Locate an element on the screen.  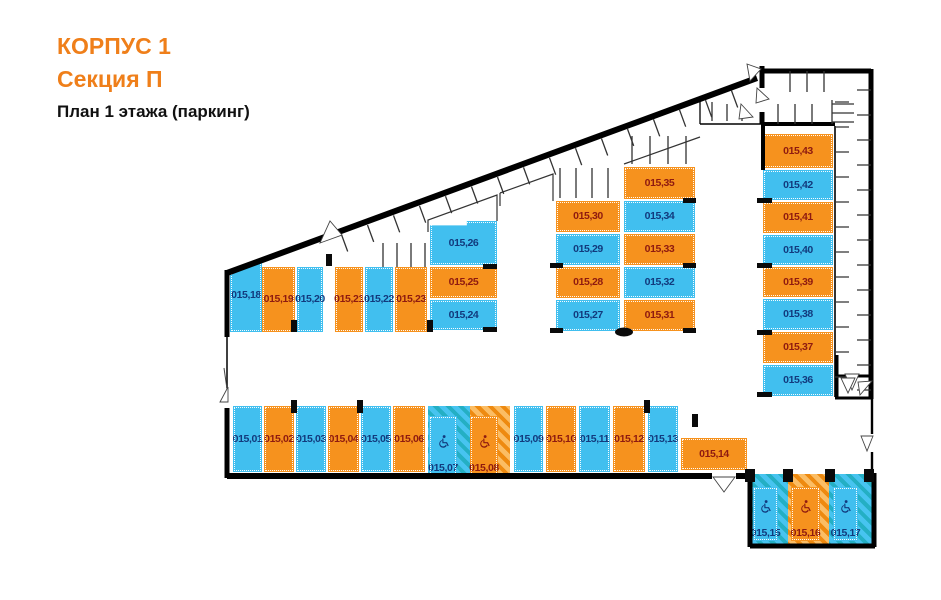
parking-space-015.31: 015,31 is located at coordinates (659, 315).